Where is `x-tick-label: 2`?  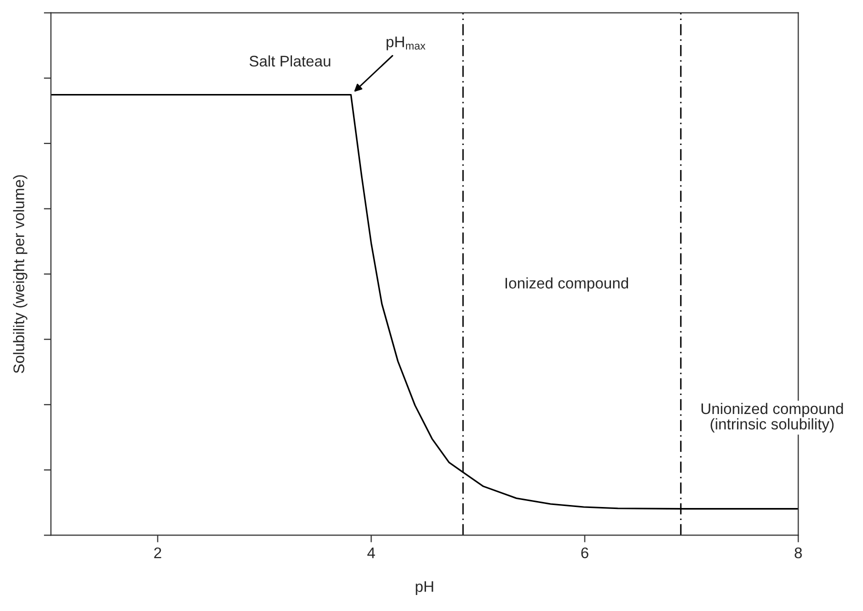
x-tick-label: 2 is located at coordinates (158, 552).